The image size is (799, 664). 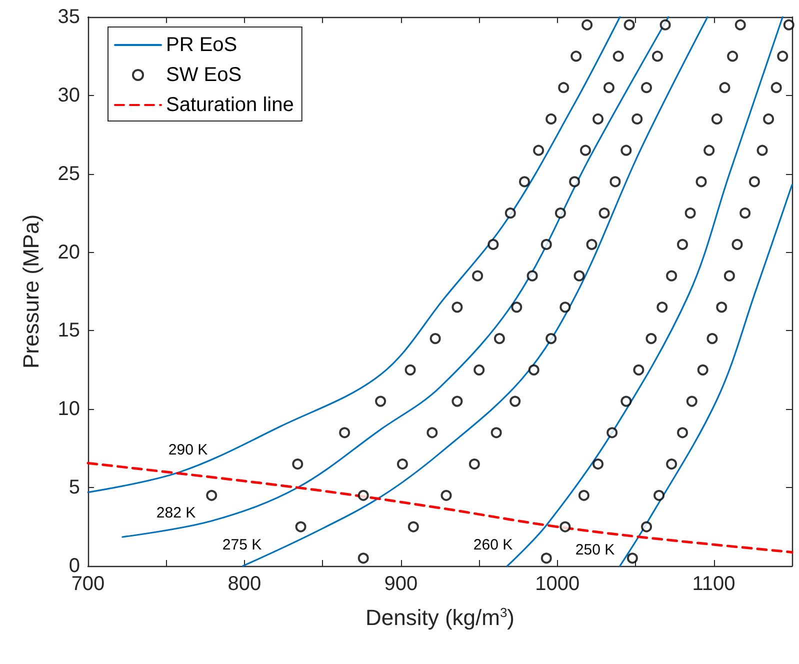 I want to click on annotation: 260 K, so click(x=493, y=545).